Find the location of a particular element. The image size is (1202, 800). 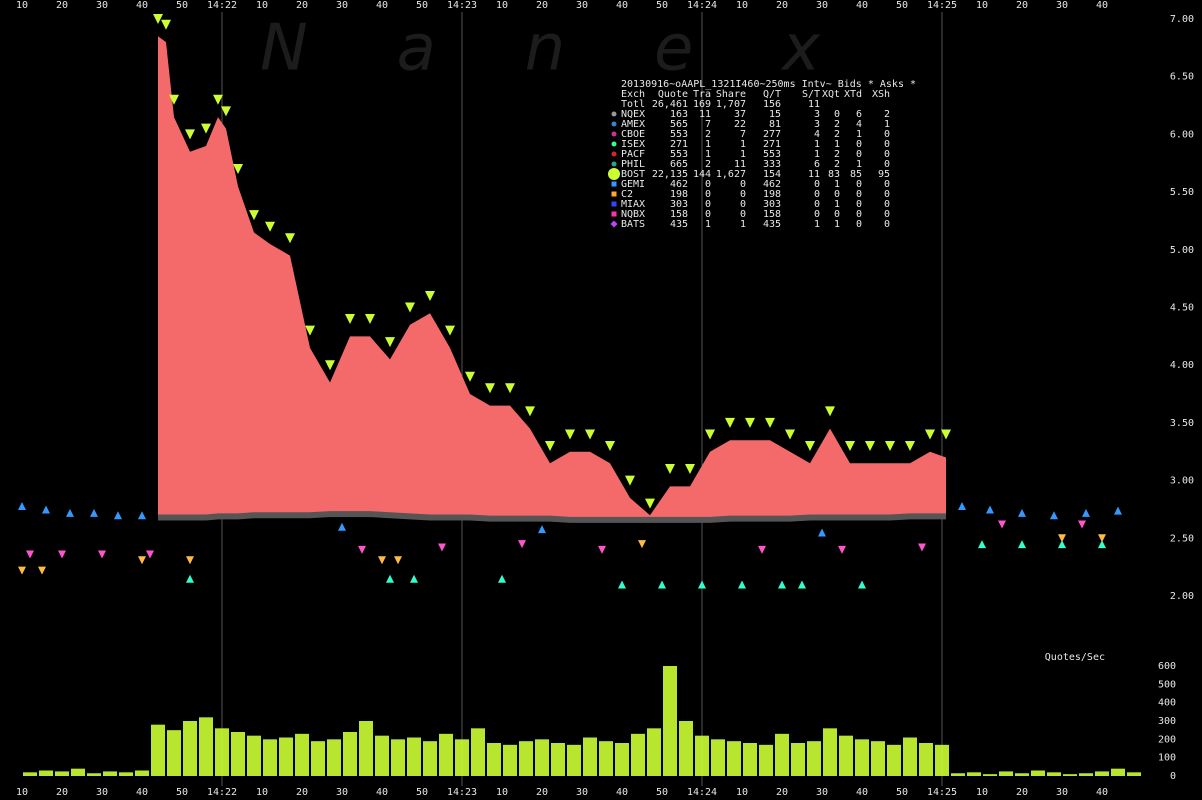

y-tick-label: 5.50 is located at coordinates (1182, 192).